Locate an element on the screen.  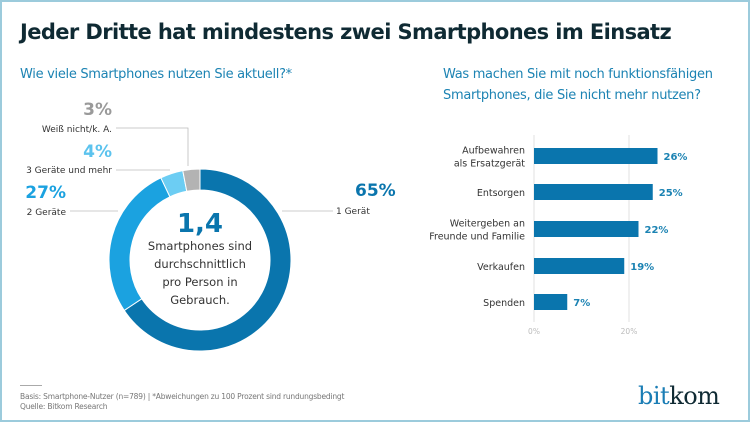
logo-part: bit is located at coordinates (654, 396).